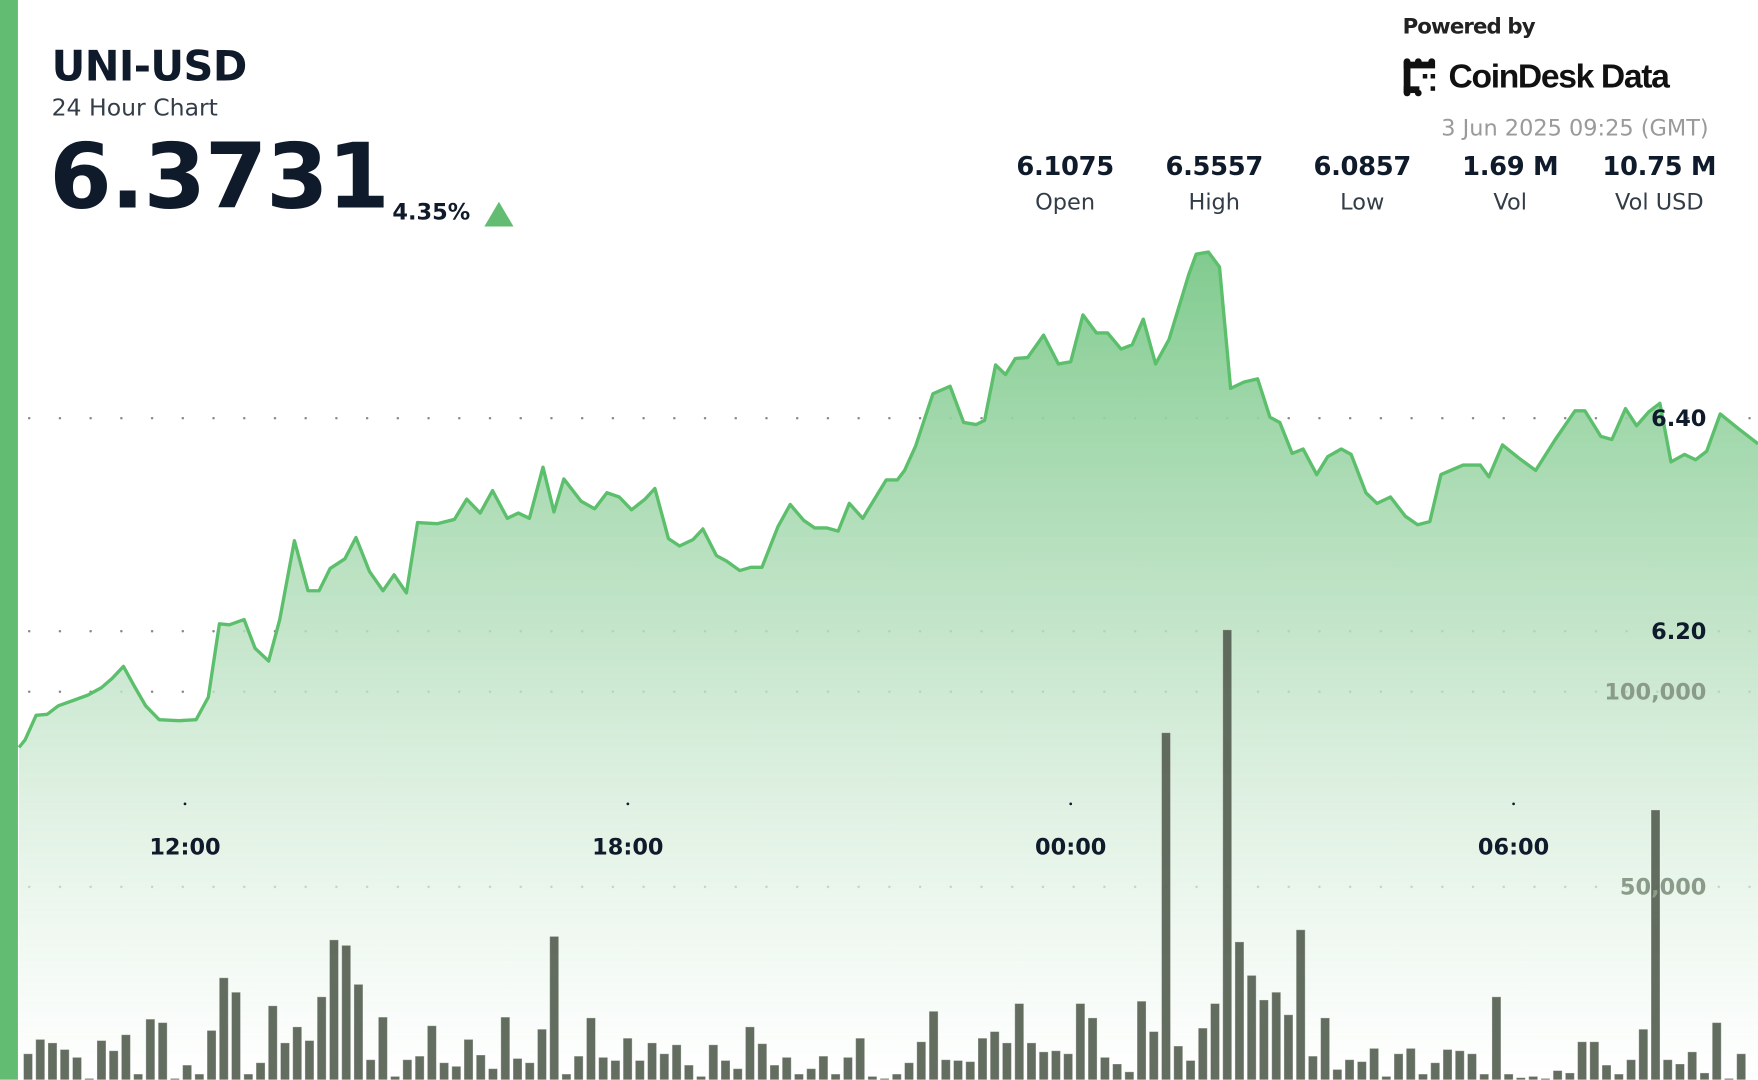 The height and width of the screenshot is (1080, 1758). Describe the element at coordinates (1678, 419) in the screenshot. I see `price-tick-label: 6.40` at that location.